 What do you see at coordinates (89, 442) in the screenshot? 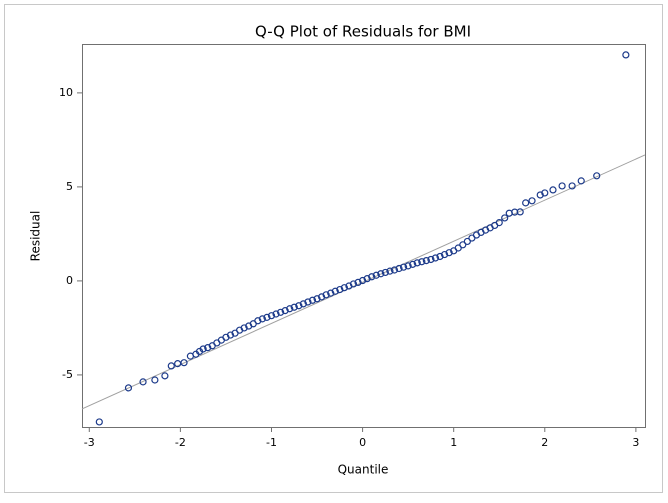
I see `x-tick-label: -3` at bounding box center [89, 442].